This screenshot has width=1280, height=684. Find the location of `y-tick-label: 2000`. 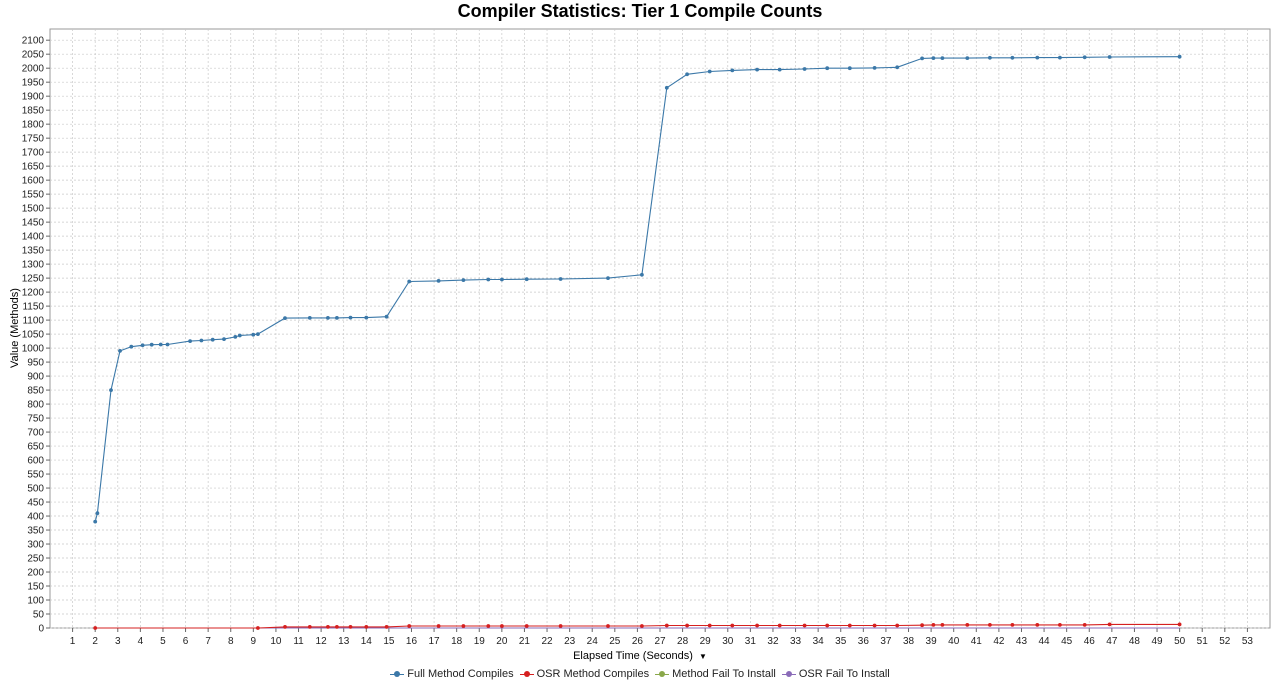

y-tick-label: 2000 is located at coordinates (33, 69).